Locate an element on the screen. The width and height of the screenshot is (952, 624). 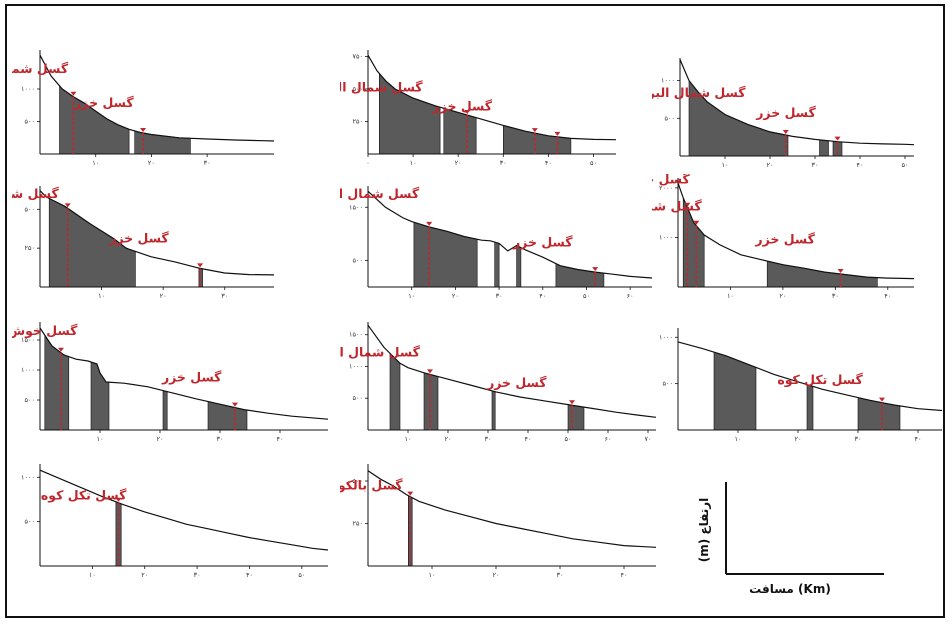
x-tick-label: ۷۰ is located at coordinates (648, 439).